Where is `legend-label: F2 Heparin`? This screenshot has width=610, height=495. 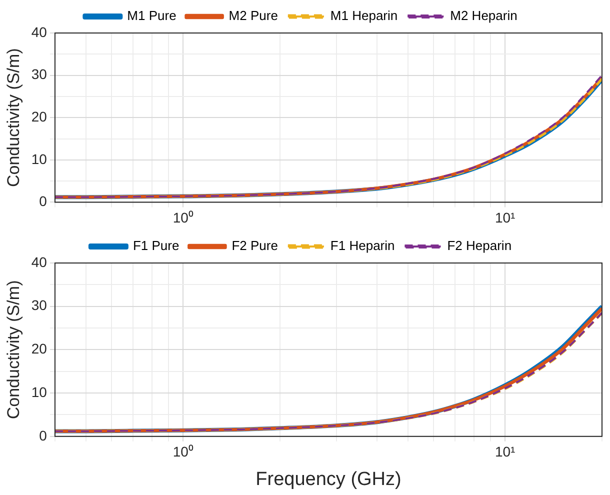 legend-label: F2 Heparin is located at coordinates (479, 246).